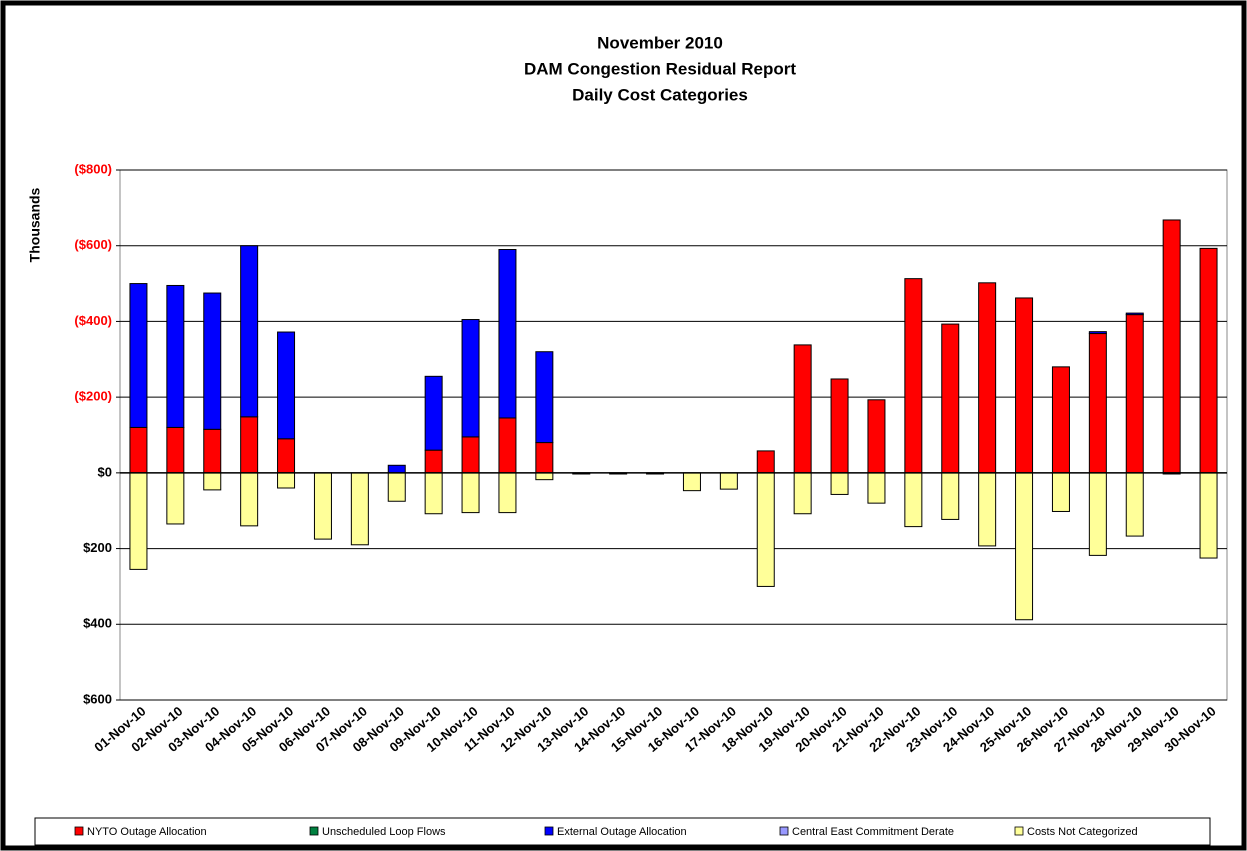 This screenshot has width=1247, height=851. Describe the element at coordinates (1082, 832) in the screenshot. I see `legend-label: Costs Not Categorized` at that location.